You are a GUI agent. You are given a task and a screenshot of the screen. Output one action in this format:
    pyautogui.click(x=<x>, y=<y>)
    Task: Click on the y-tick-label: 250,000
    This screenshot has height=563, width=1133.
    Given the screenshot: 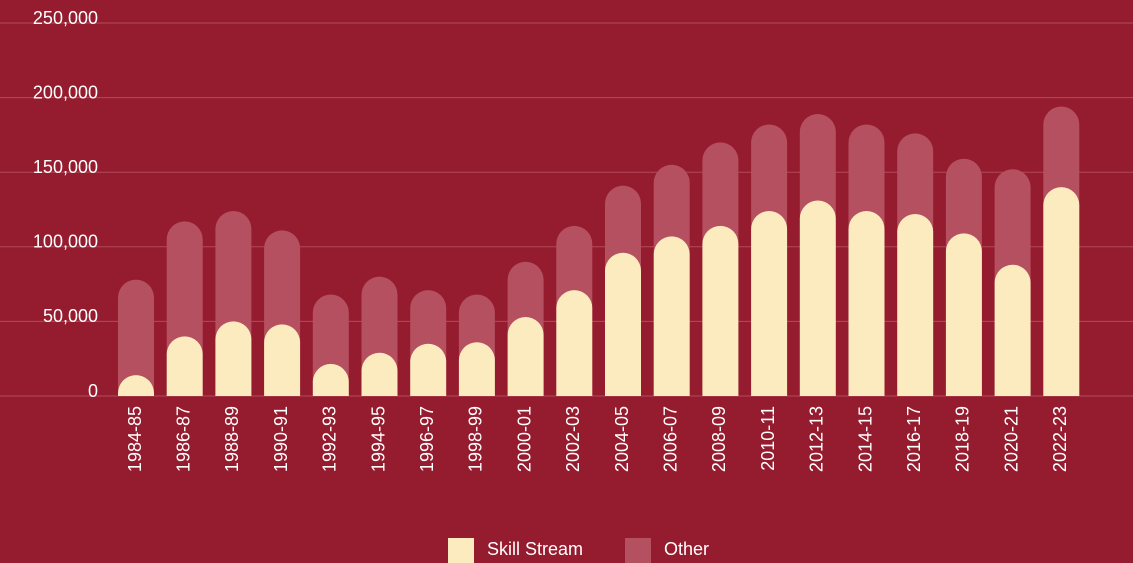 What is the action you would take?
    pyautogui.click(x=65, y=18)
    